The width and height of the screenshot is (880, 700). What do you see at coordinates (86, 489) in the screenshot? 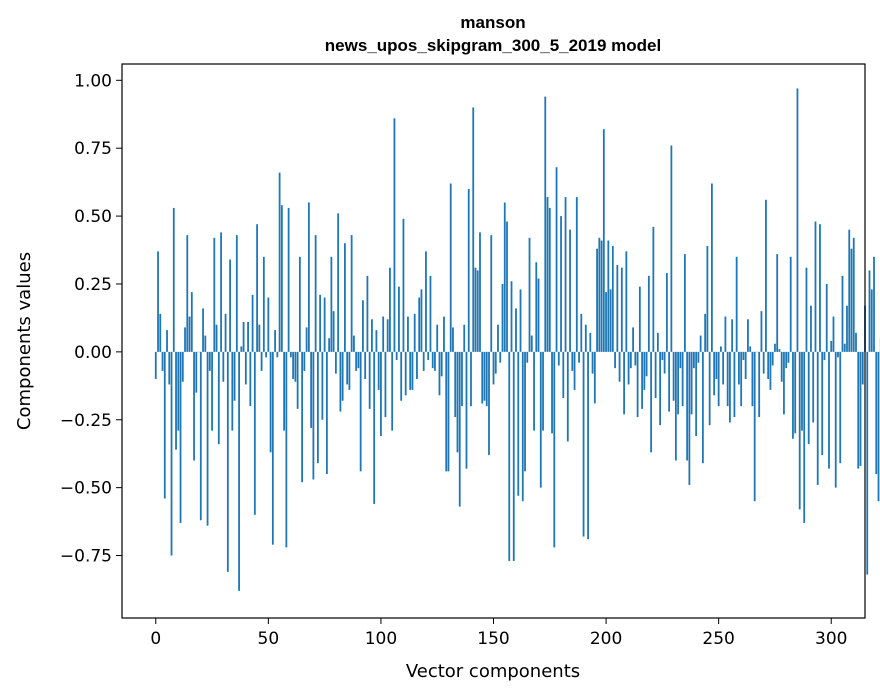
I see `y-tick-label: −0.50` at bounding box center [86, 489].